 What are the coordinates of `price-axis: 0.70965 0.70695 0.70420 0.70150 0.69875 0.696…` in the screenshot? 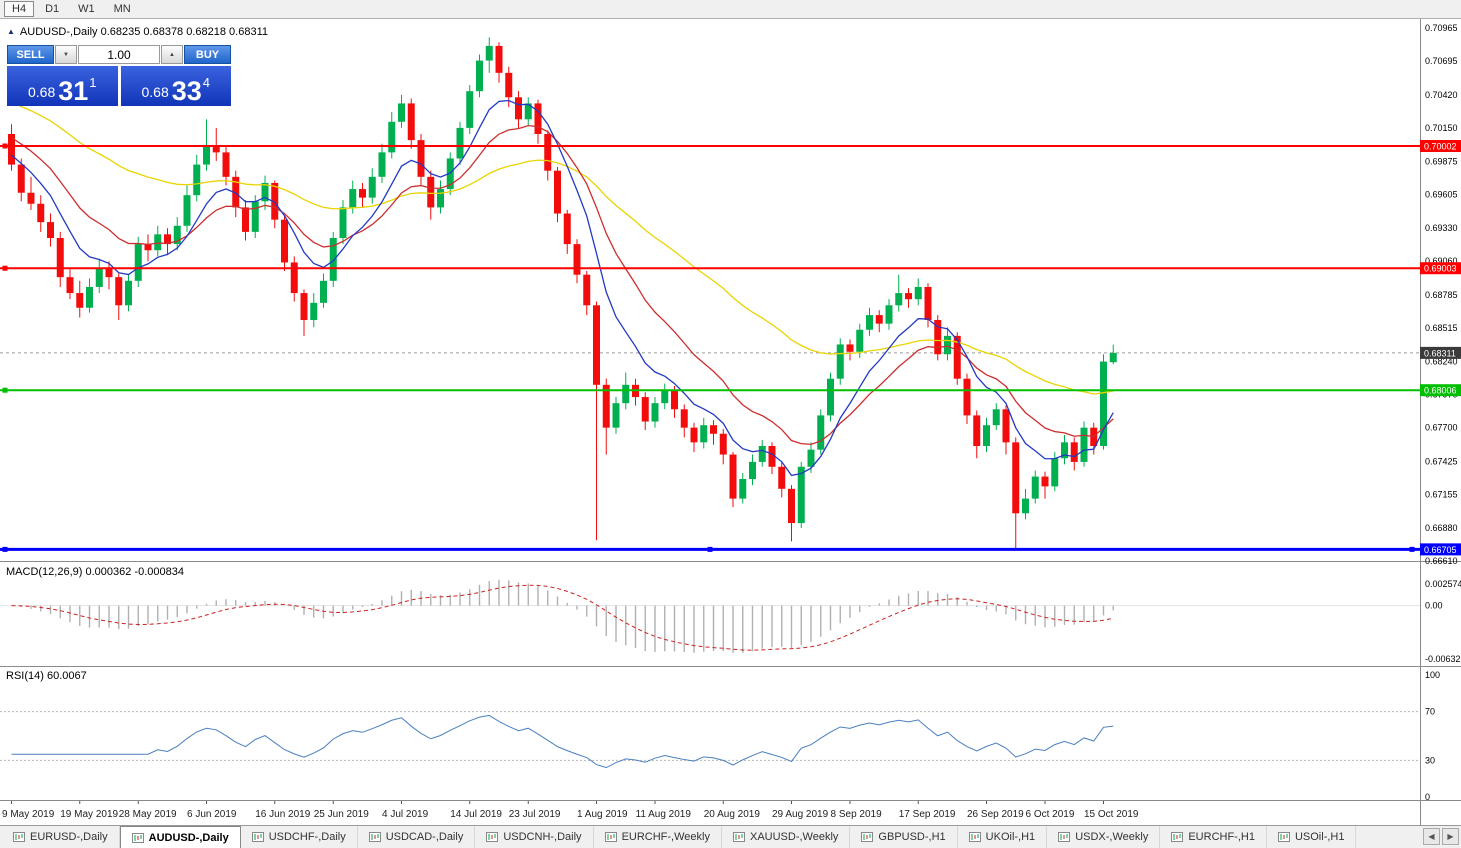 It's located at (1440, 412).